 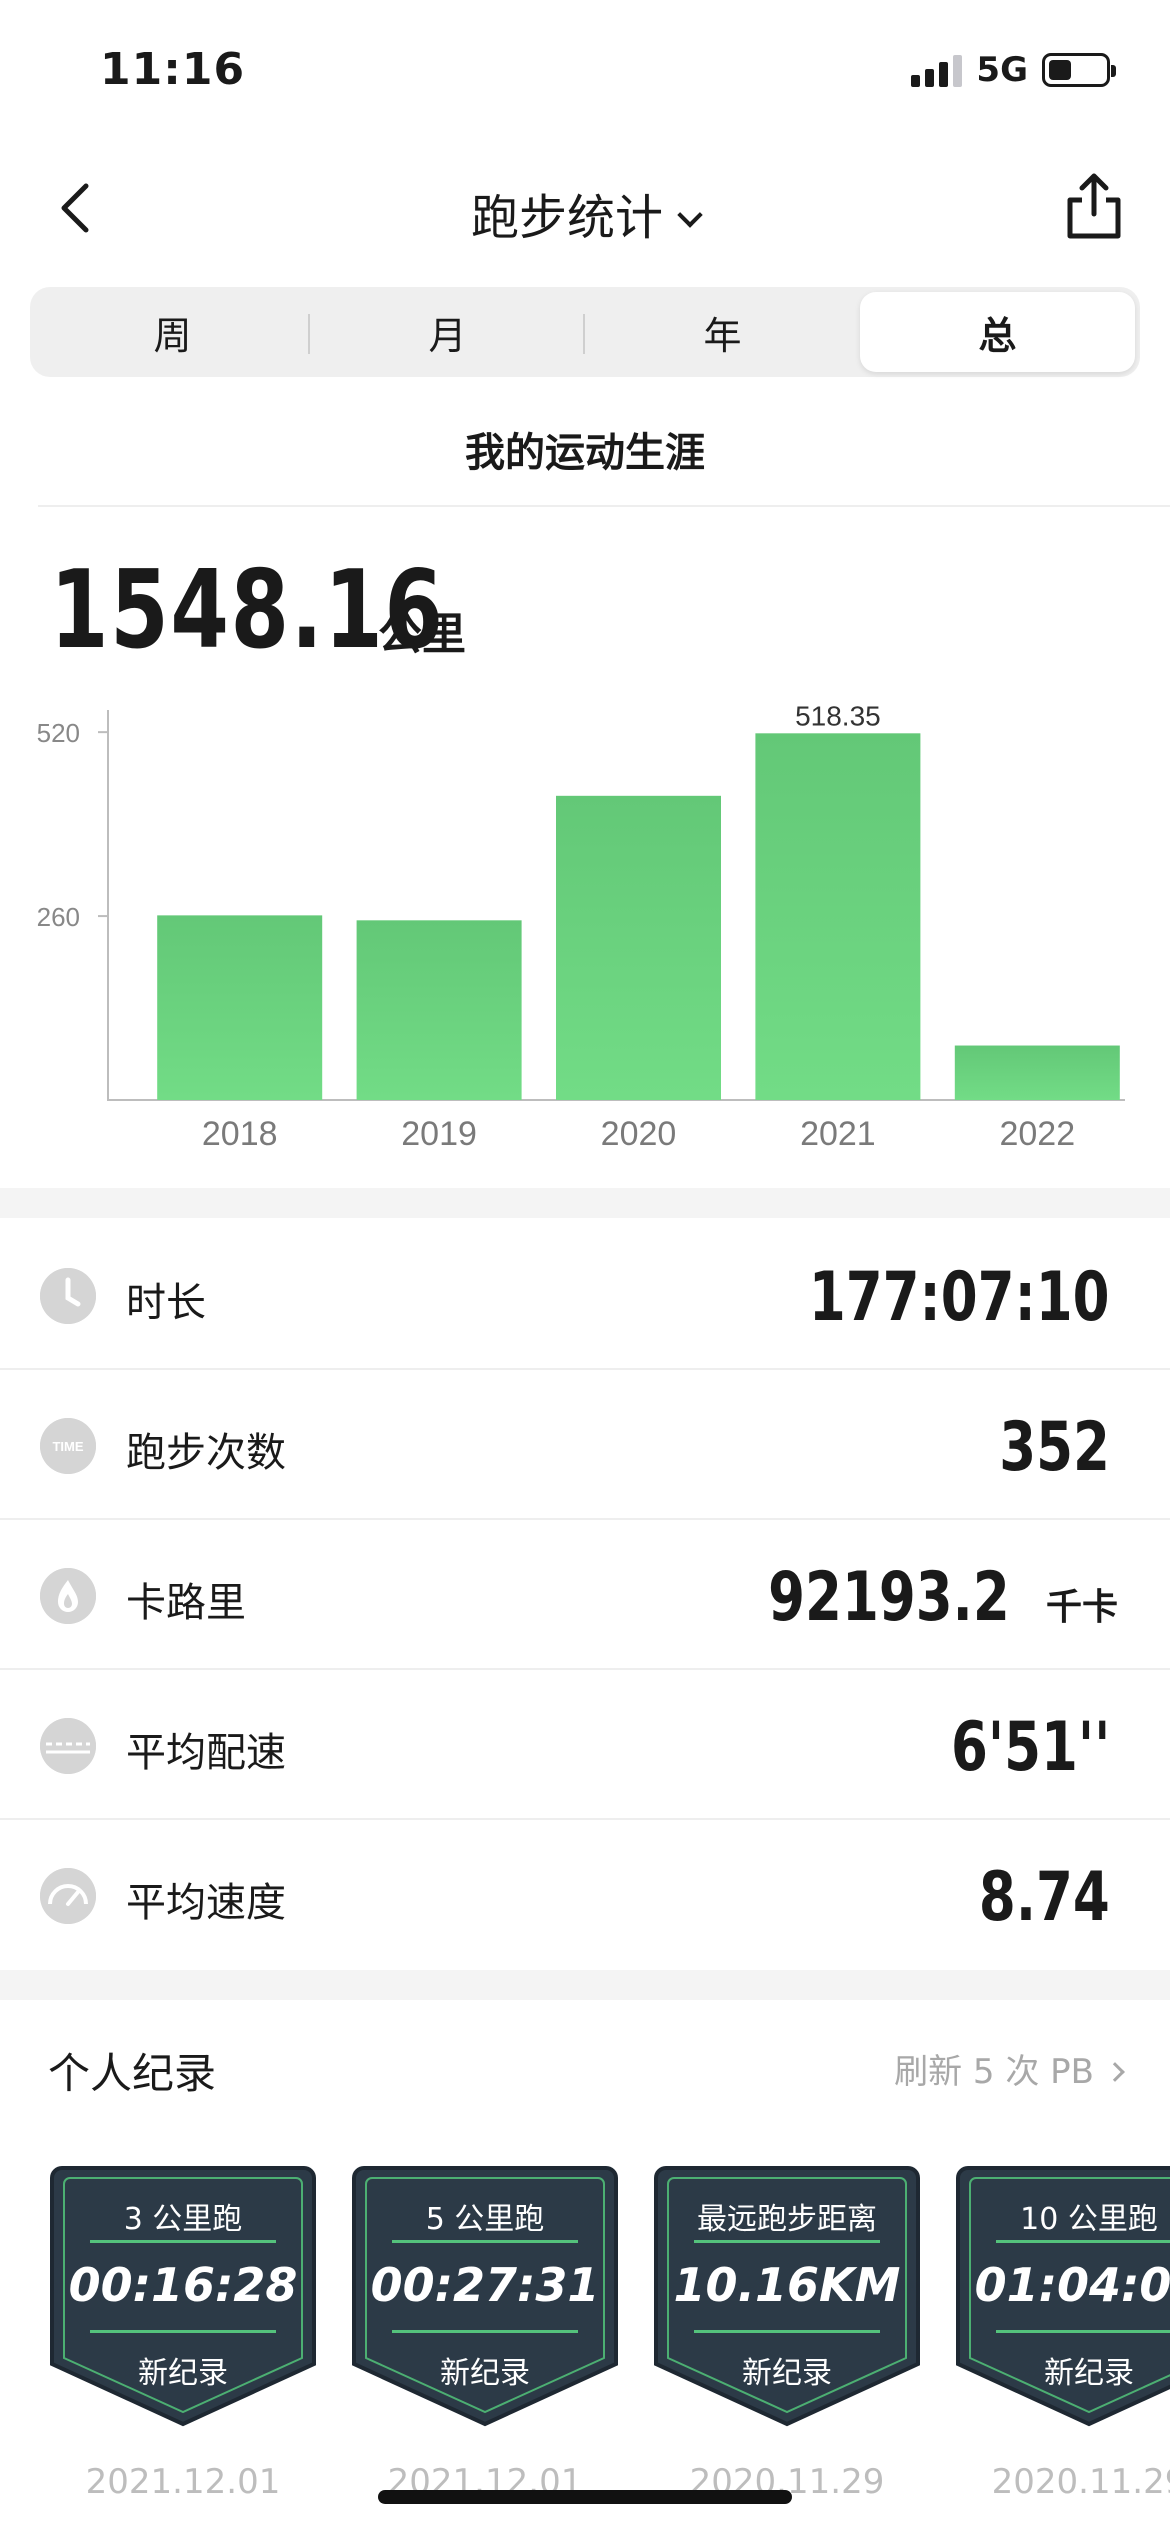 What do you see at coordinates (997, 332) in the screenshot?
I see `tab-total: 总` at bounding box center [997, 332].